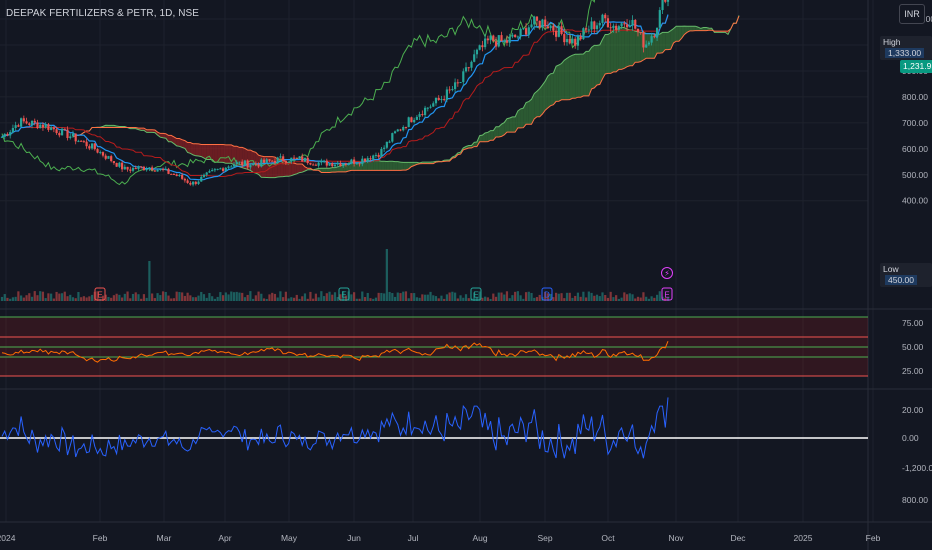  I want to click on price-tick-label: 600.00, so click(915, 149).